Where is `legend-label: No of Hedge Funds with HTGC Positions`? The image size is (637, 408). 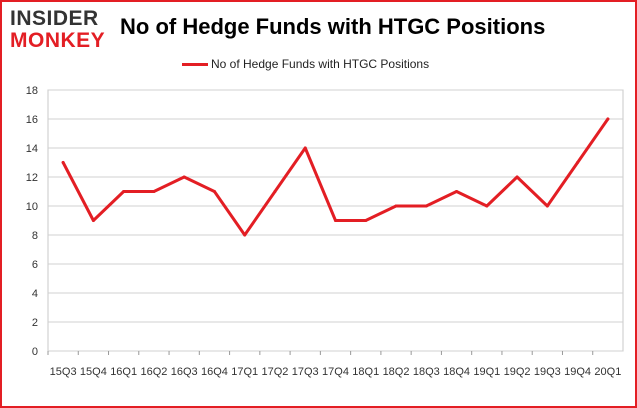
legend-label: No of Hedge Funds with HTGC Positions is located at coordinates (320, 64).